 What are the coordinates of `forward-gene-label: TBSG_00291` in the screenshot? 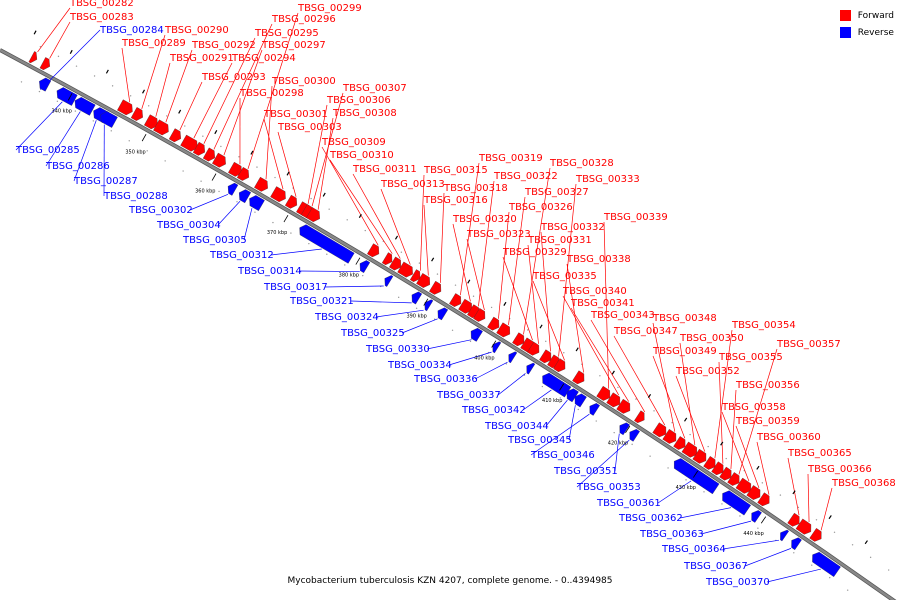 It's located at (201, 58).